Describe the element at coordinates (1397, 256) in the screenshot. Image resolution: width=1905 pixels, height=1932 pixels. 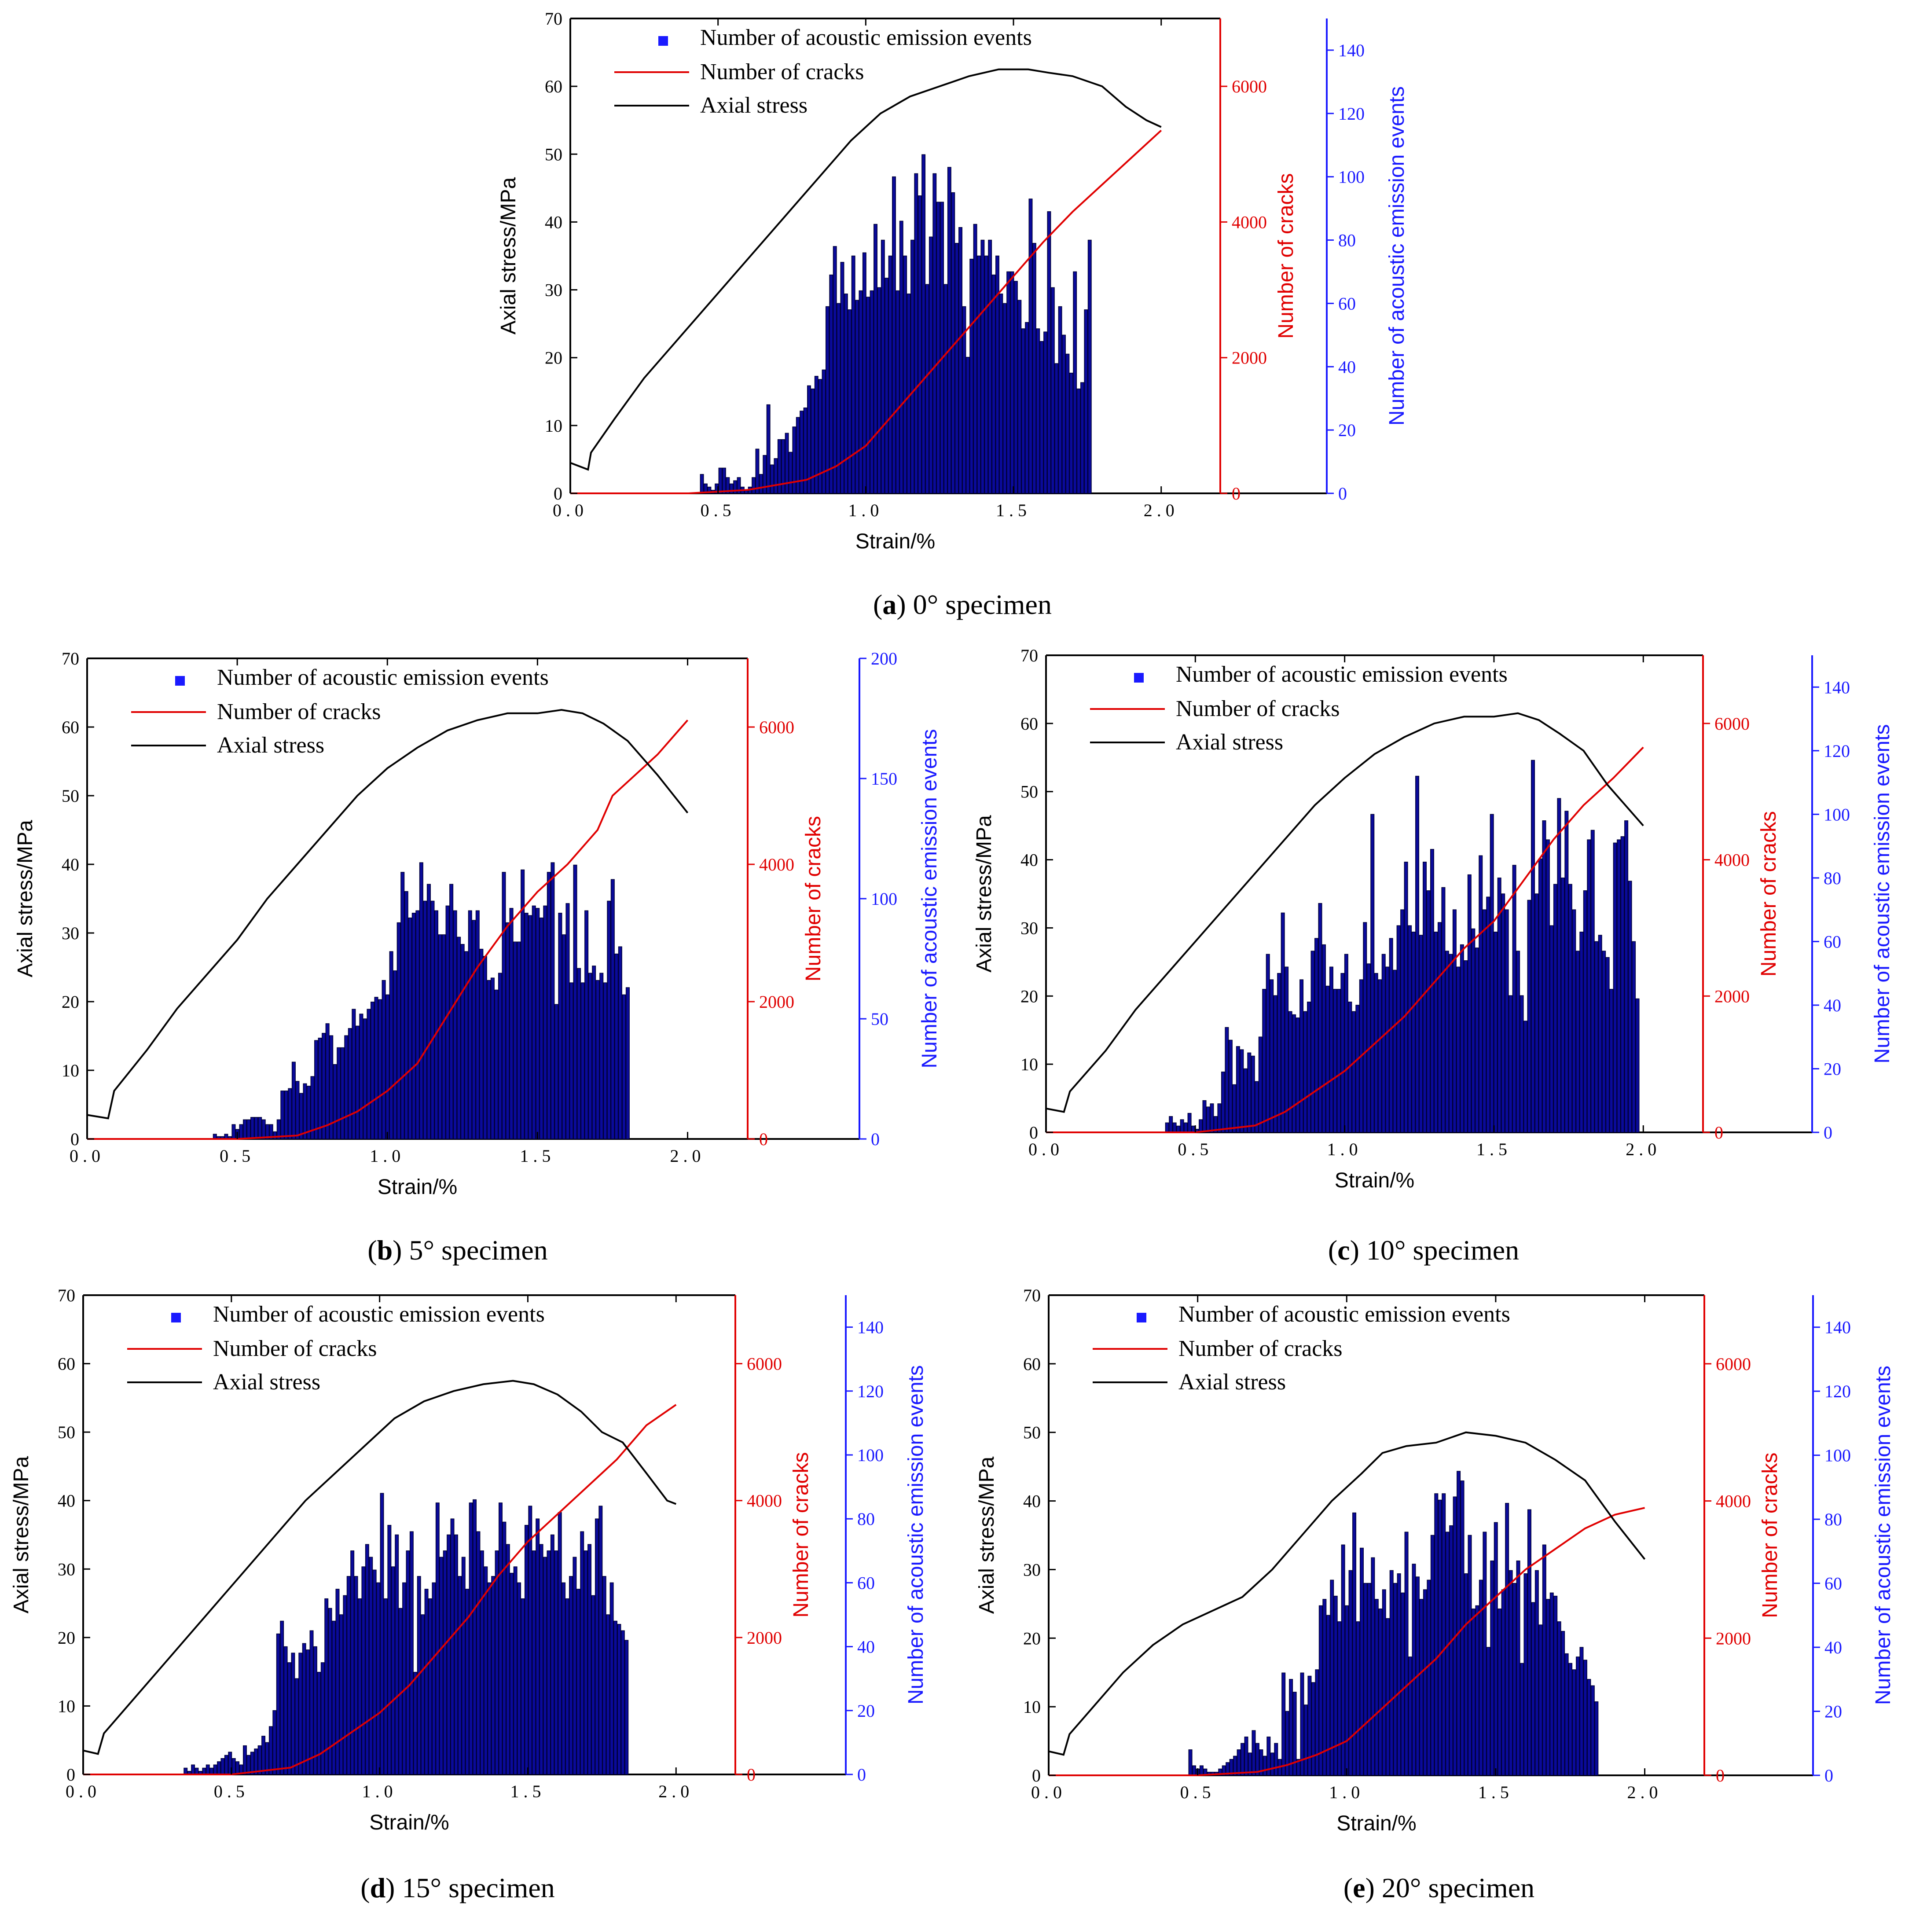
I see `ae-axis-title: Number of acoustic emission events` at that location.